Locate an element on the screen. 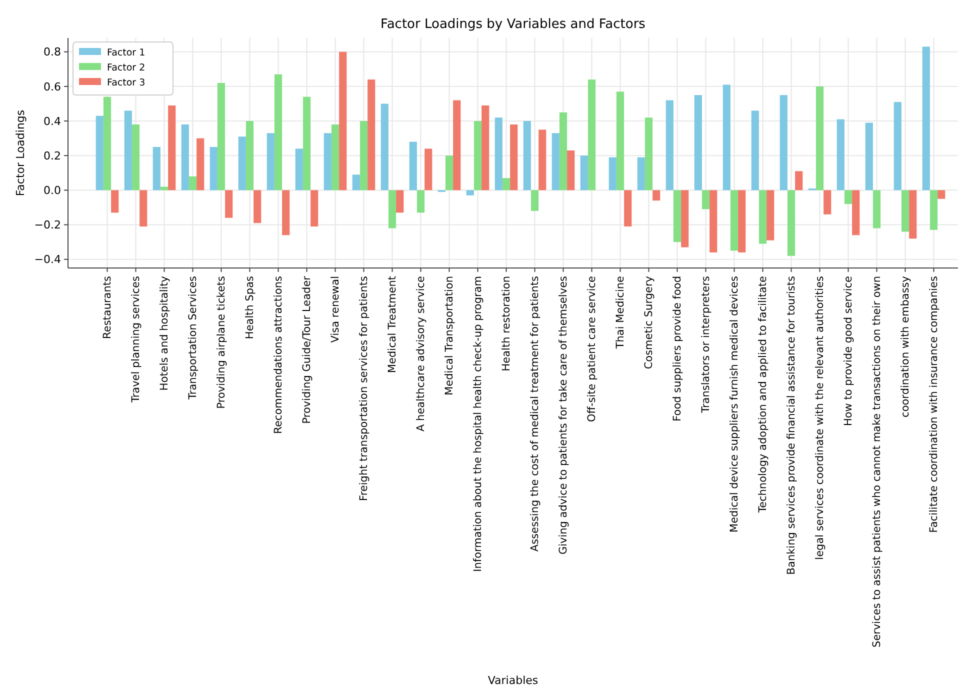 Image resolution: width=976 pixels, height=697 pixels. y-tick-label: −0.2 is located at coordinates (47, 225).